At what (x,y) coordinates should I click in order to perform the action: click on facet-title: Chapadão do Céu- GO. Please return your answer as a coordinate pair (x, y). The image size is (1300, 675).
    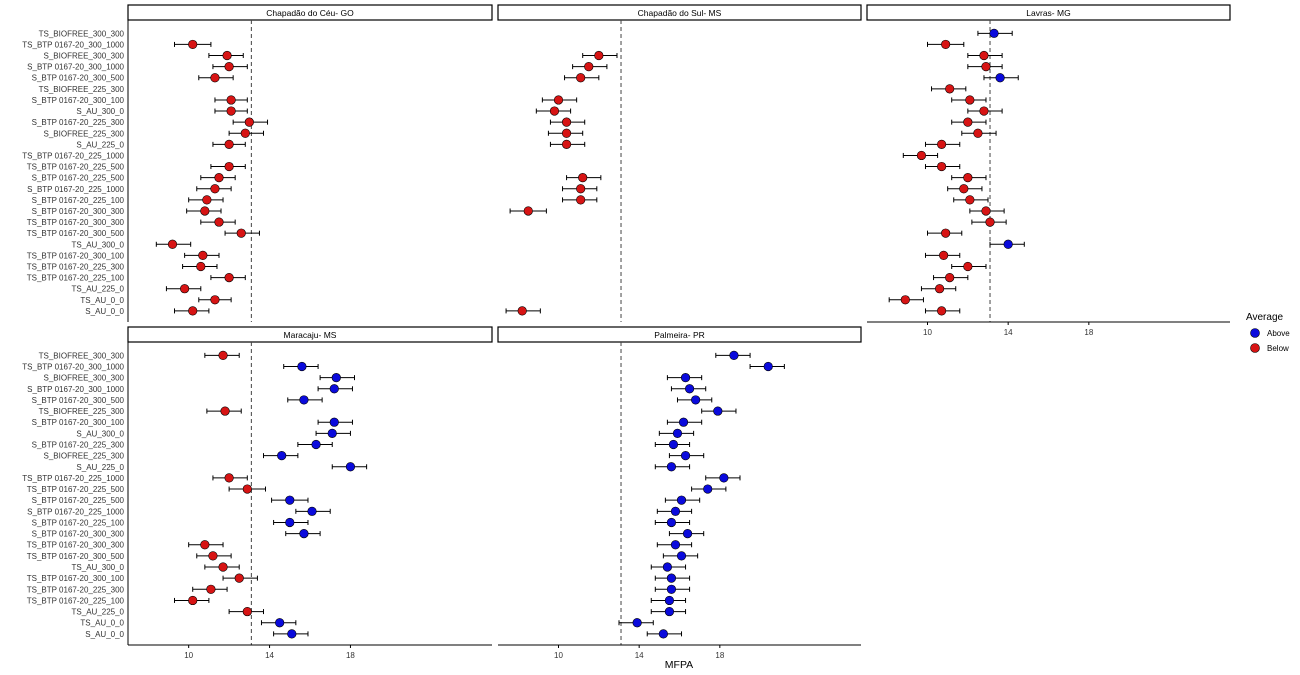
    Looking at the image, I should click on (310, 13).